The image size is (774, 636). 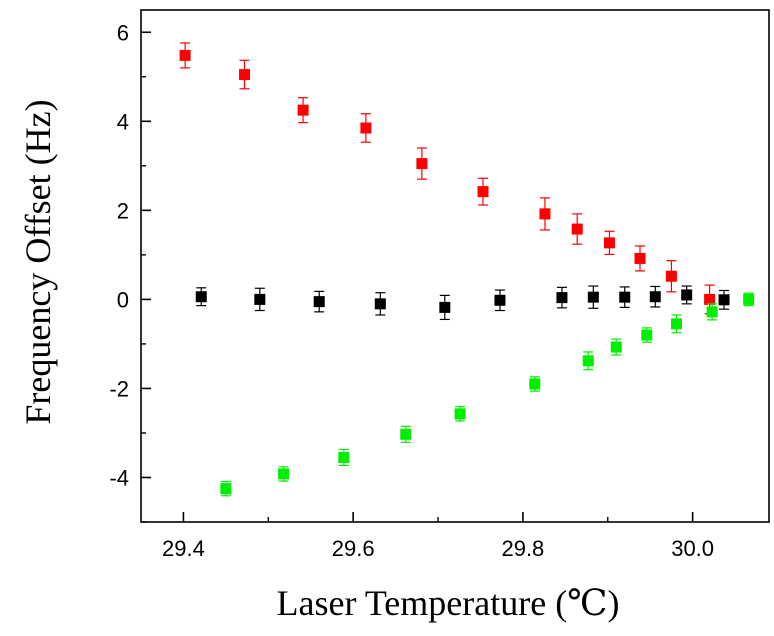 I want to click on x-axis: 29.4 29.6 29.8 30.0, so click(x=438, y=536).